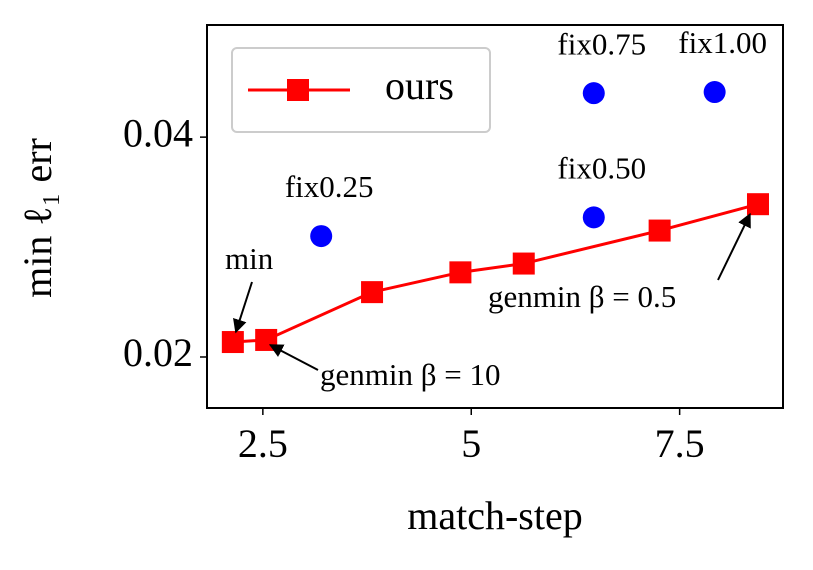 Image resolution: width=813 pixels, height=570 pixels. Describe the element at coordinates (680, 443) in the screenshot. I see `x-tick-label: 7.5` at that location.